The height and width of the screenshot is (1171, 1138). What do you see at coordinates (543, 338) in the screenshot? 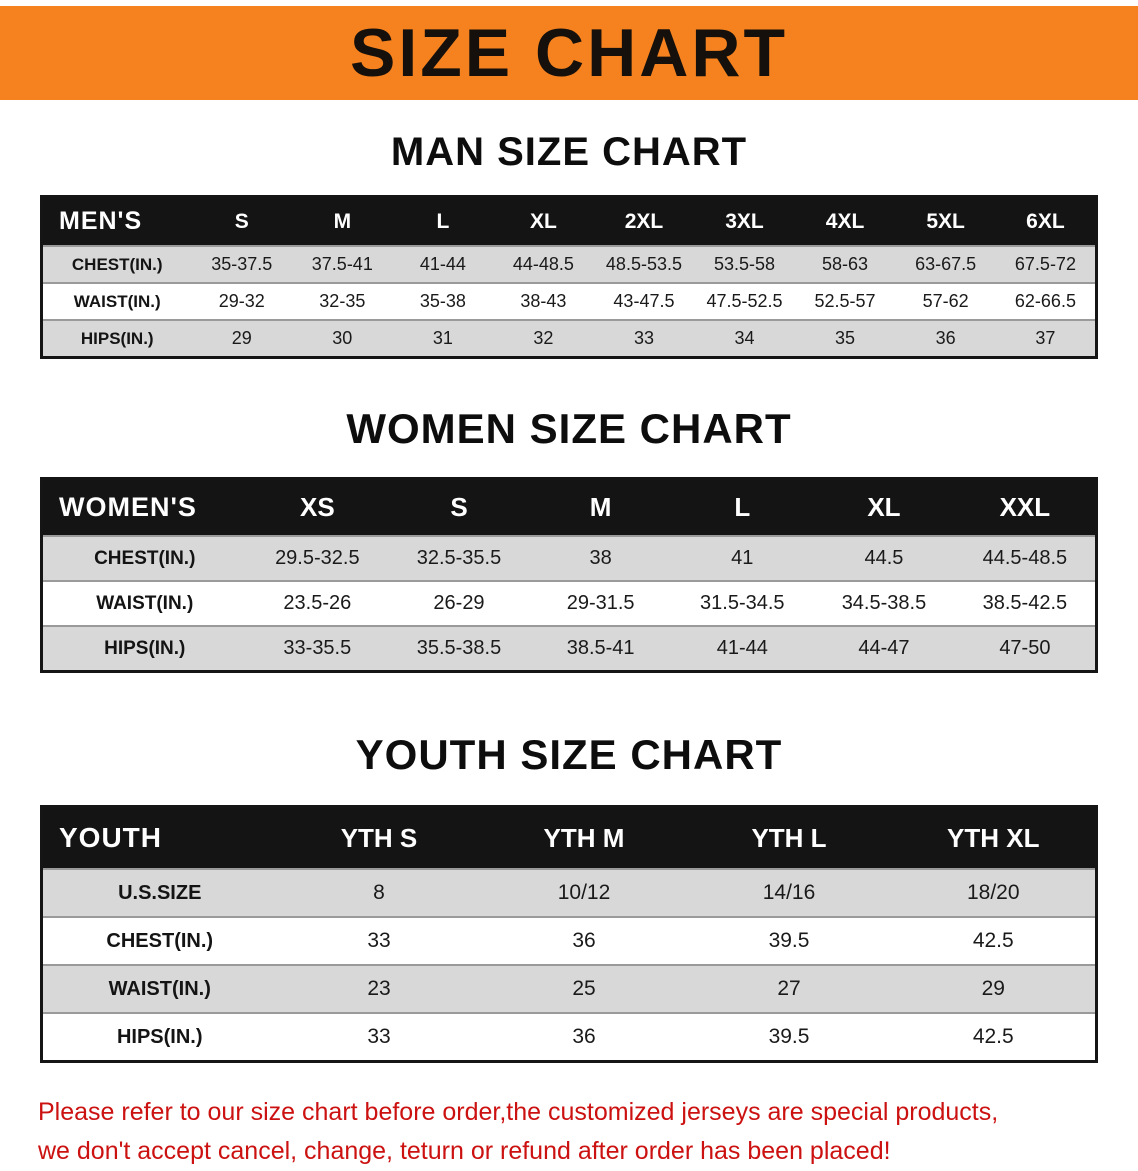
I see `size-value-cell: 32` at bounding box center [543, 338].